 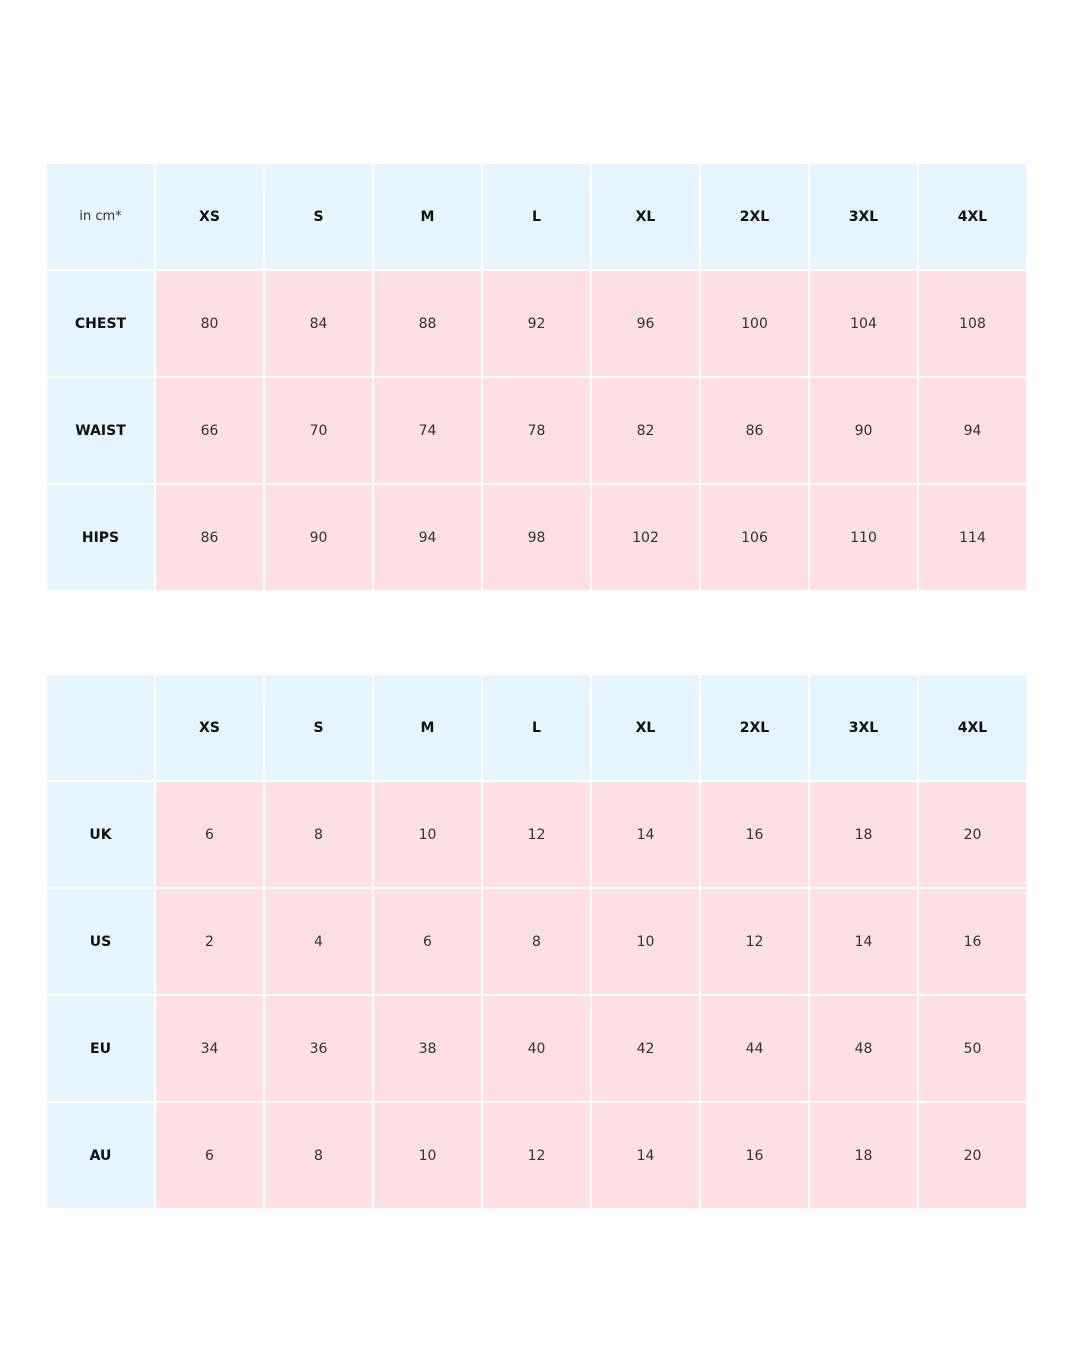 What do you see at coordinates (209, 430) in the screenshot?
I see `value-cell: 66` at bounding box center [209, 430].